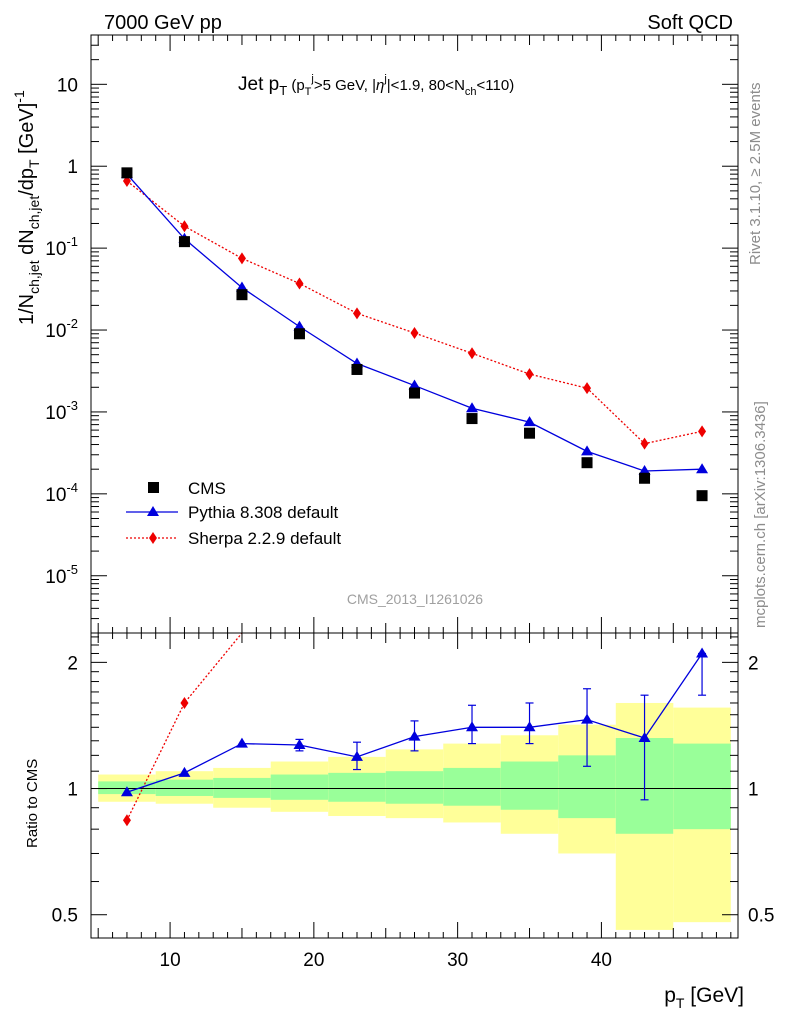 The width and height of the screenshot is (786, 1024). I want to click on legend-label-pythia: Pythia 8.308 default, so click(263, 512).